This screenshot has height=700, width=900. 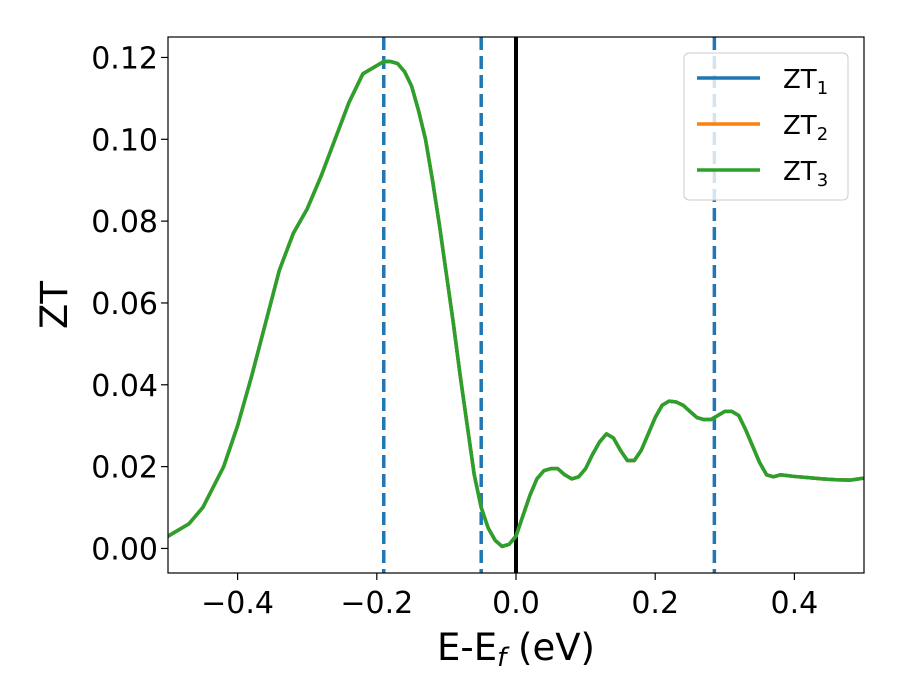 I want to click on x-tick-label: 0.2, so click(x=655, y=603).